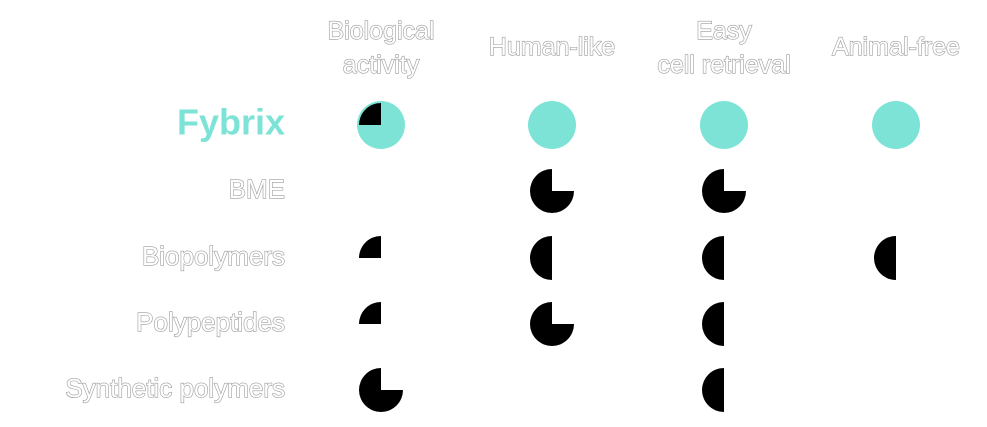 Image resolution: width=987 pixels, height=427 pixels. What do you see at coordinates (231, 122) in the screenshot?
I see `row-label: Fybrix` at bounding box center [231, 122].